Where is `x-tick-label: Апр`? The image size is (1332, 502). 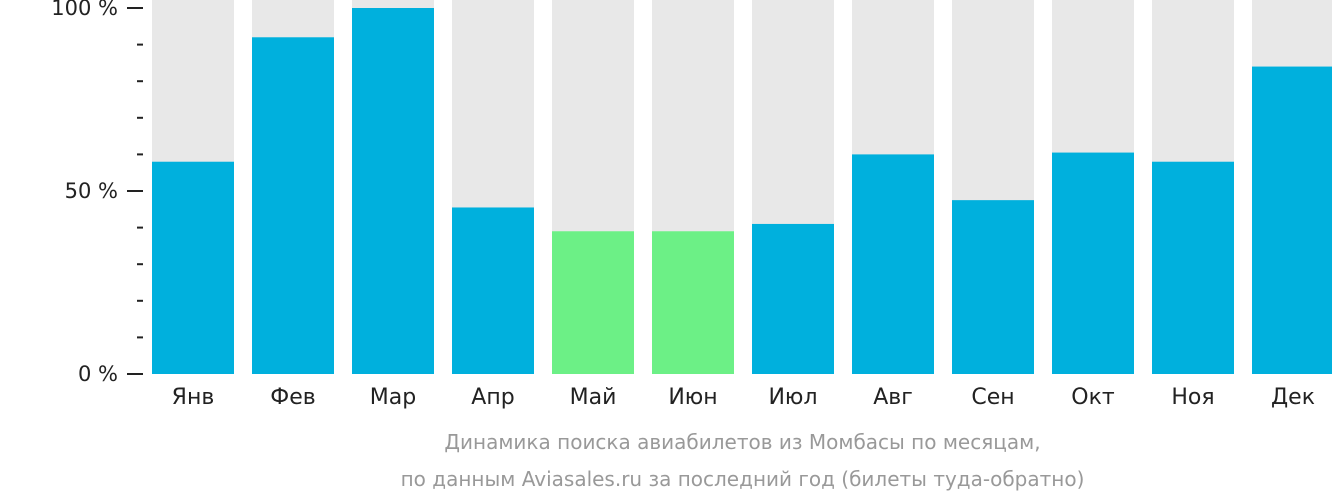
x-tick-label: Апр is located at coordinates (492, 397).